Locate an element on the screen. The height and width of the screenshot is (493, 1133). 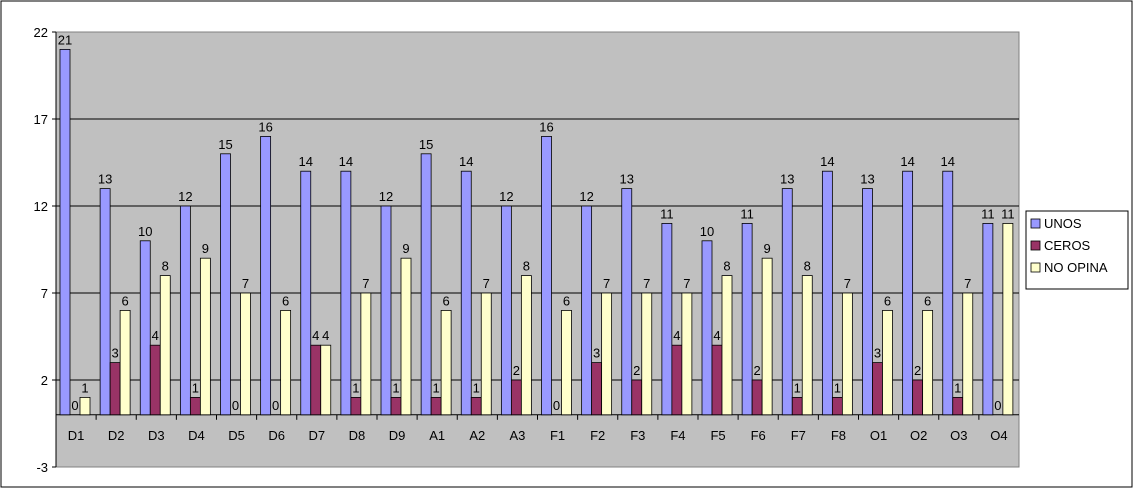
data-label: 11 is located at coordinates (988, 213).